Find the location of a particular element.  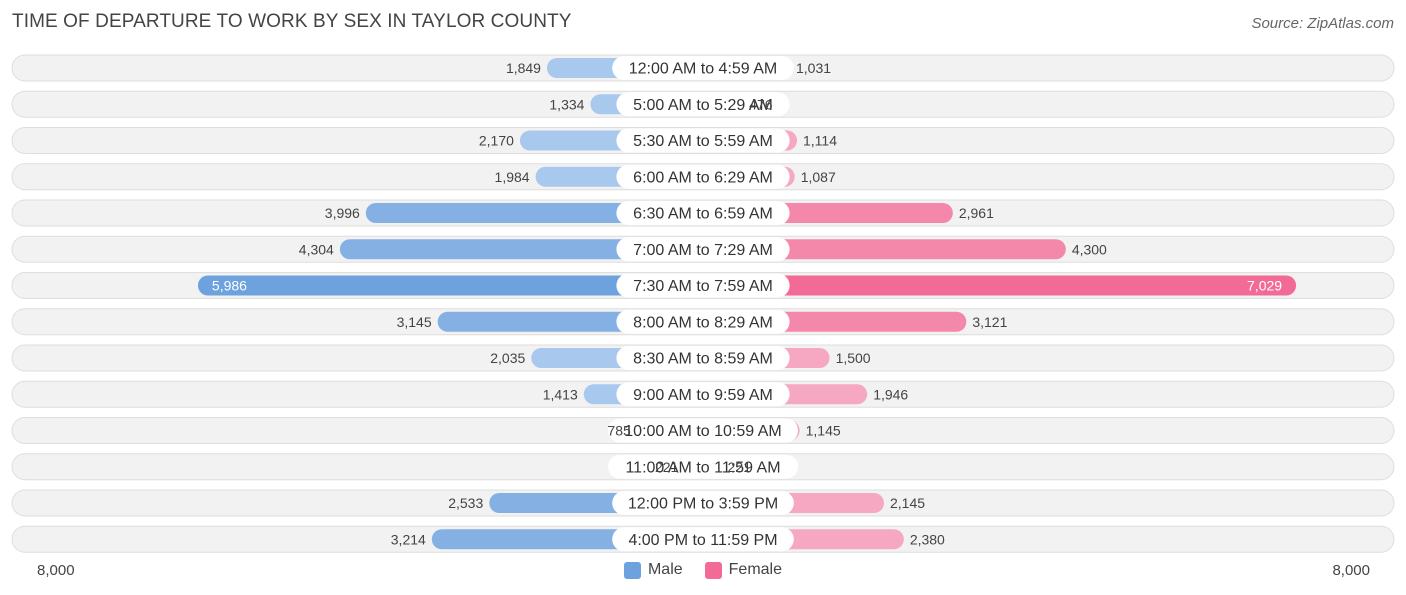

legend-label-male: Male is located at coordinates (665, 569).